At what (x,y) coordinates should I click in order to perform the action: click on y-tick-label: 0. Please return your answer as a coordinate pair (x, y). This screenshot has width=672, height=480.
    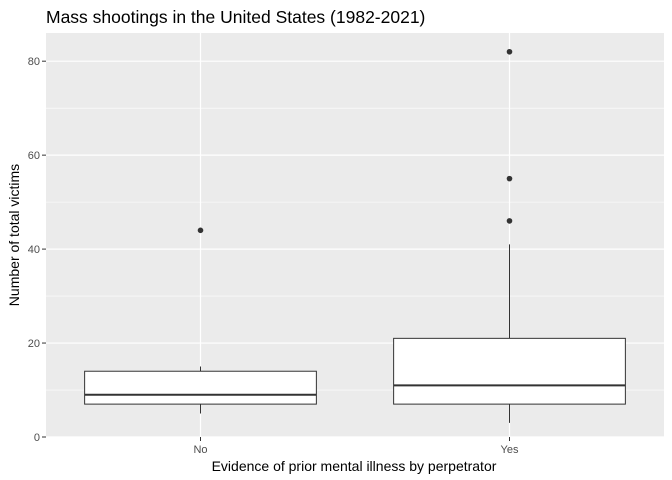
    Looking at the image, I should click on (37, 438).